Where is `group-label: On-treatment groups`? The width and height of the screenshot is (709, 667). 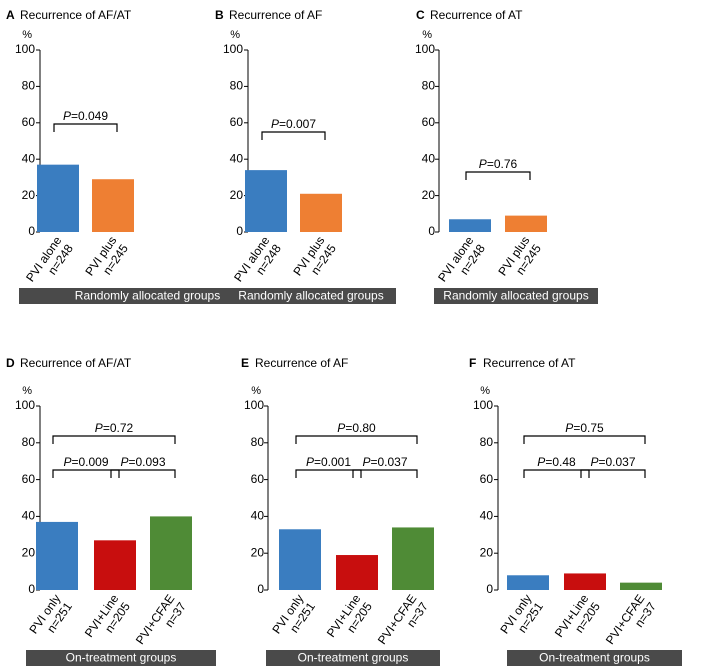
group-label: On-treatment groups is located at coordinates (594, 658).